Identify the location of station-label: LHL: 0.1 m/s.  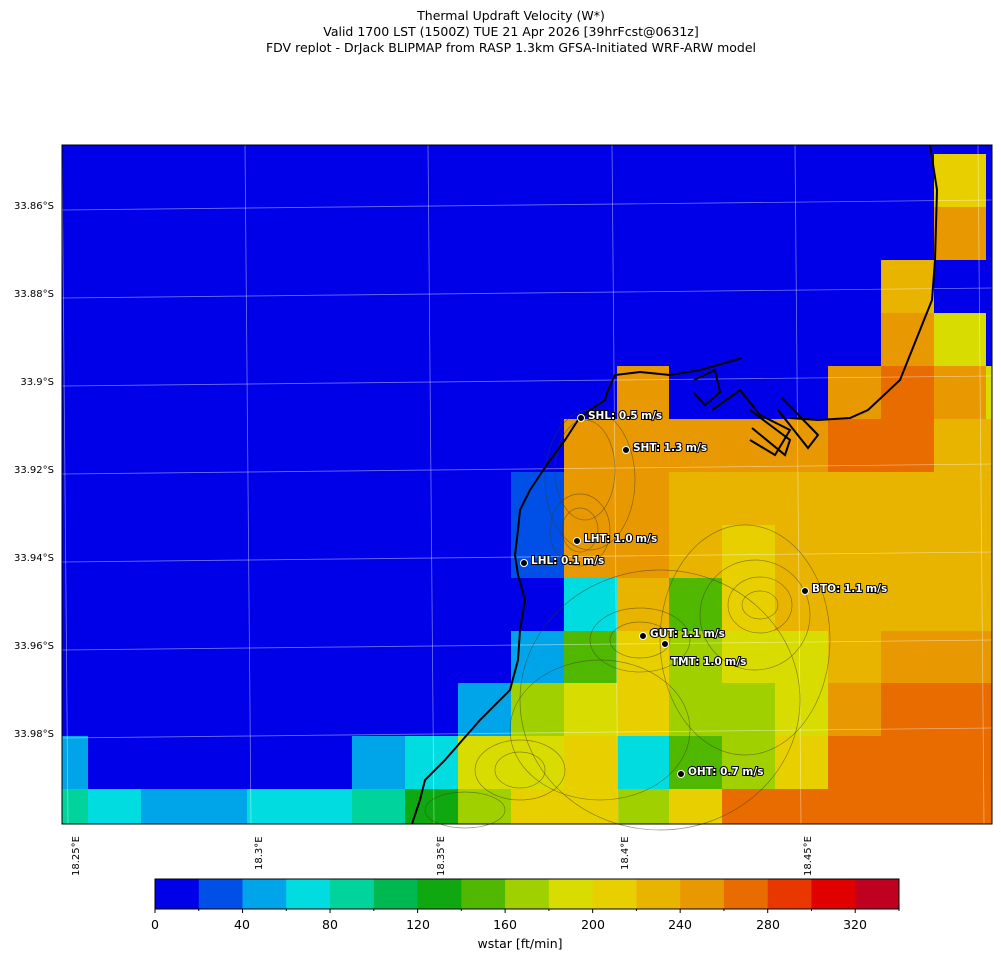
(567, 561).